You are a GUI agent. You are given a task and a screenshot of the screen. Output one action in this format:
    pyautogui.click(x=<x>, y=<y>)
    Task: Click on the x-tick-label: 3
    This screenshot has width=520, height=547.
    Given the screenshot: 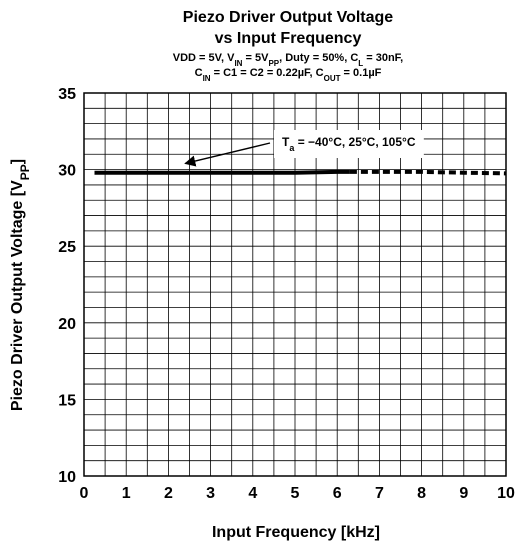 What is the action you would take?
    pyautogui.click(x=210, y=493)
    